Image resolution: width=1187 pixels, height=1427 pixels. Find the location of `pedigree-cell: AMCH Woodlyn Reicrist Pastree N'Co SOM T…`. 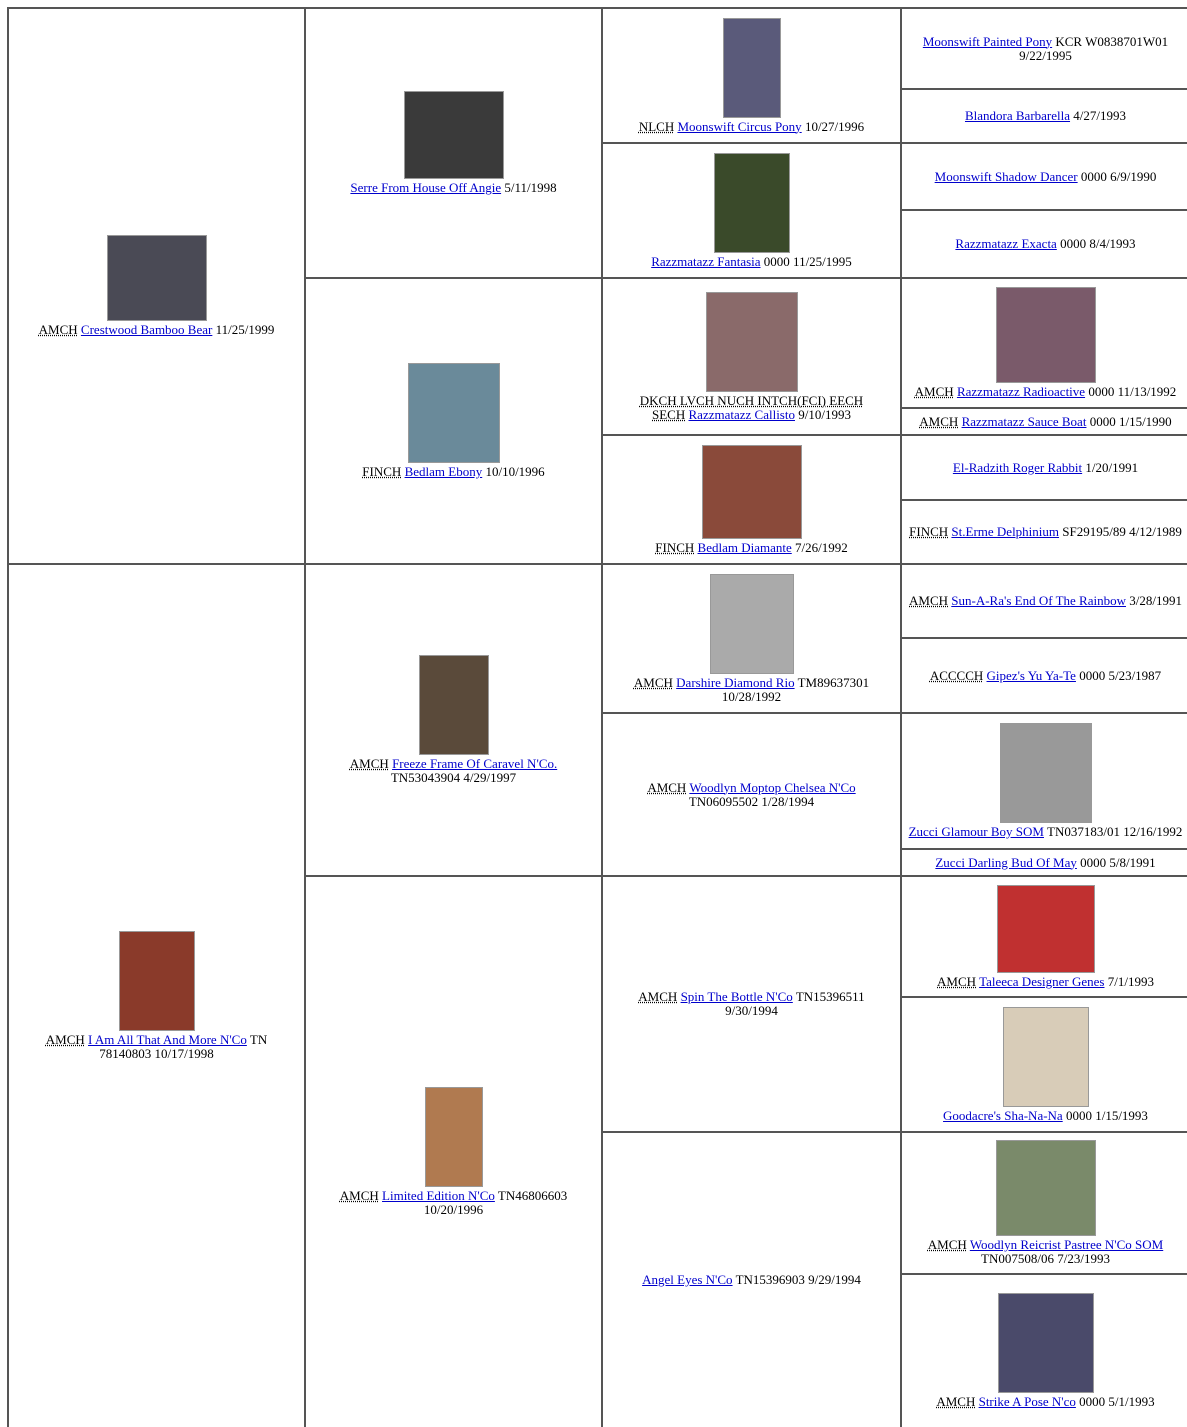

pedigree-cell: AMCH Woodlyn Reicrist Pastree N'Co SOM T… is located at coordinates (1043, 1202).